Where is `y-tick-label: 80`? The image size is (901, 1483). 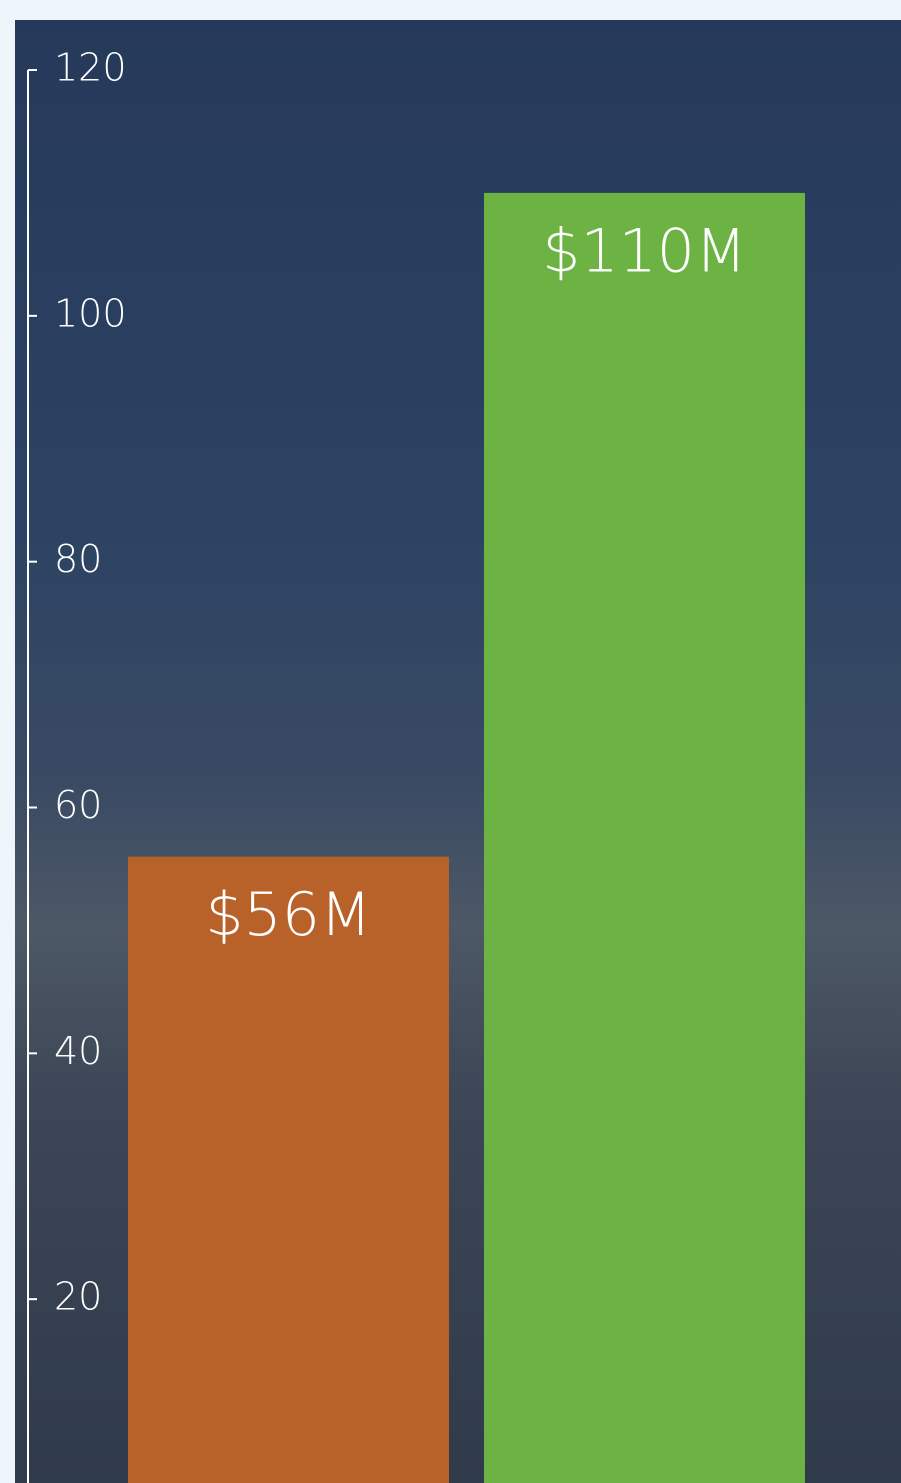 y-tick-label: 80 is located at coordinates (78, 559).